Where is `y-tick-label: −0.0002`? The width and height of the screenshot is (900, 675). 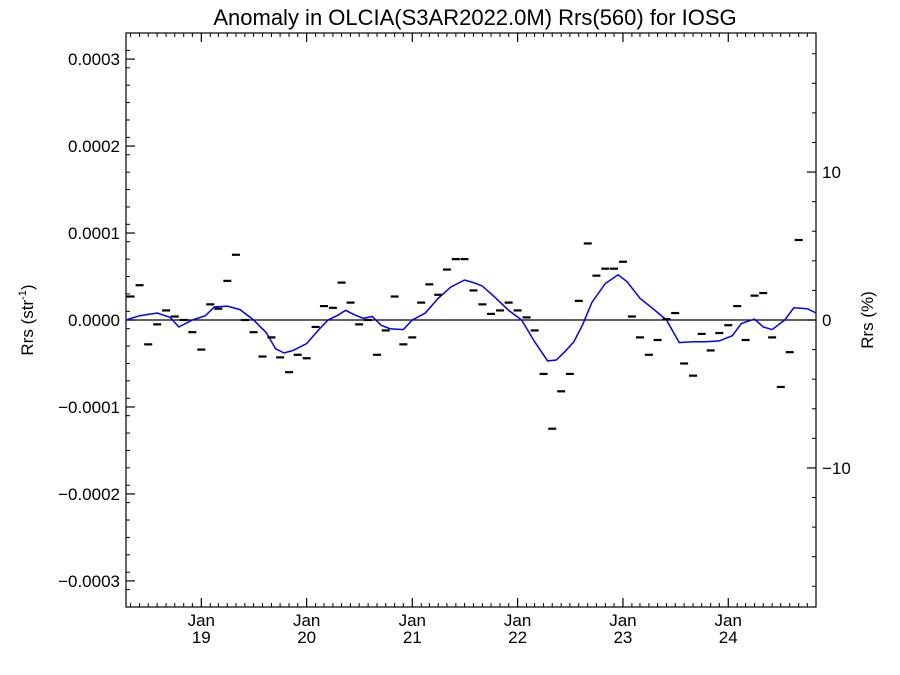
y-tick-label: −0.0002 is located at coordinates (89, 494).